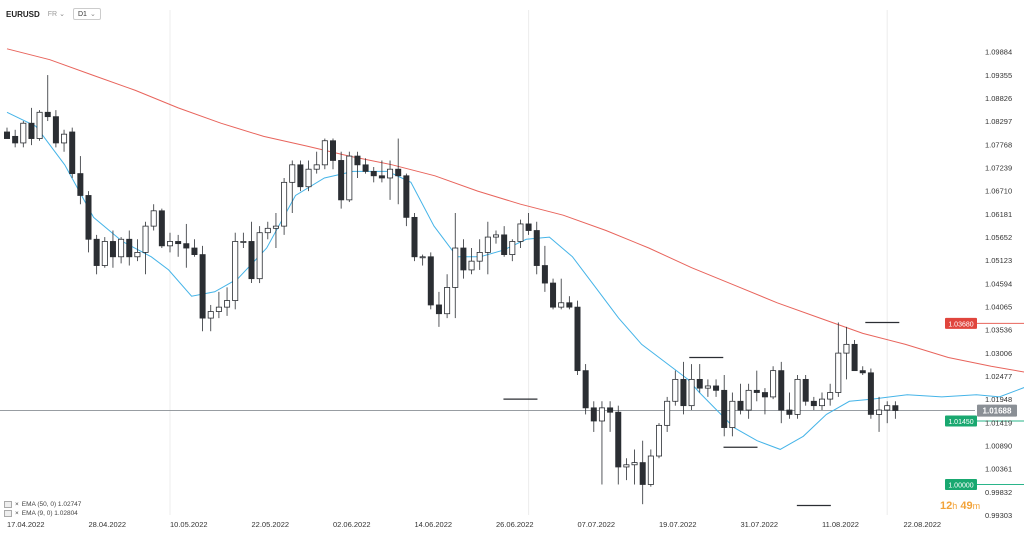 This screenshot has width=1024, height=536. What do you see at coordinates (51, 504) in the screenshot?
I see `ema50-legend-label: EMA (50, 0) 1.02747` at bounding box center [51, 504].